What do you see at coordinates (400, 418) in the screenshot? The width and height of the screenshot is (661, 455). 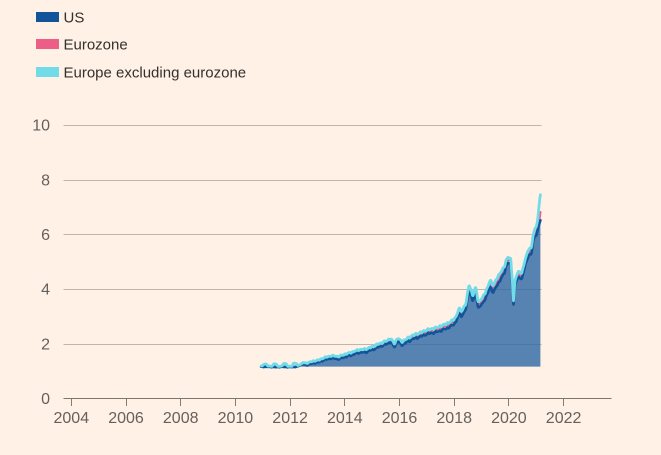 I see `svg-text: 2016` at bounding box center [400, 418].